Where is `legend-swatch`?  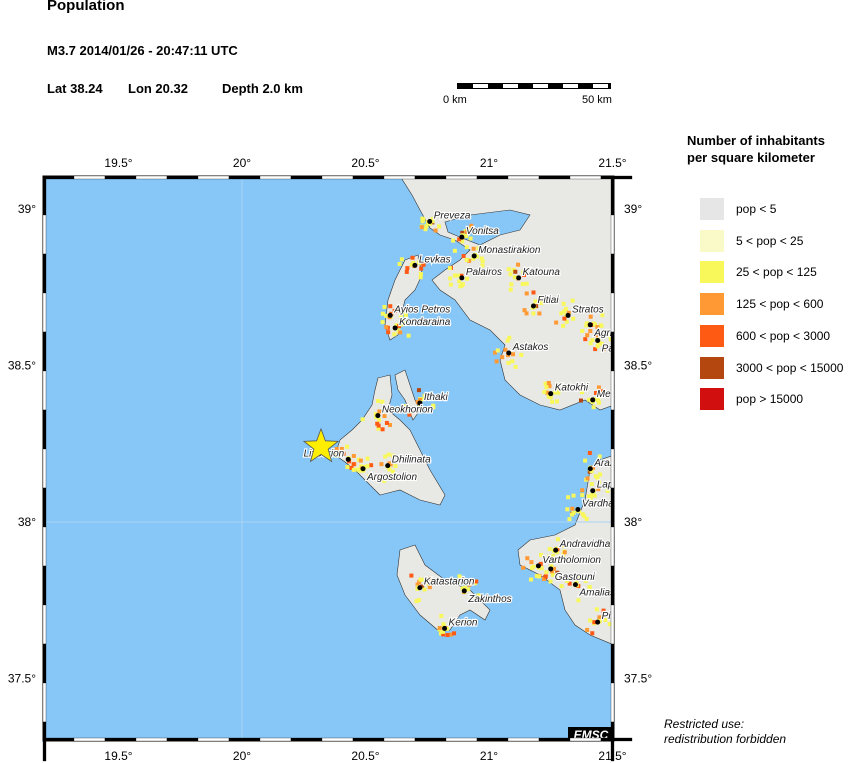
legend-swatch is located at coordinates (712, 335).